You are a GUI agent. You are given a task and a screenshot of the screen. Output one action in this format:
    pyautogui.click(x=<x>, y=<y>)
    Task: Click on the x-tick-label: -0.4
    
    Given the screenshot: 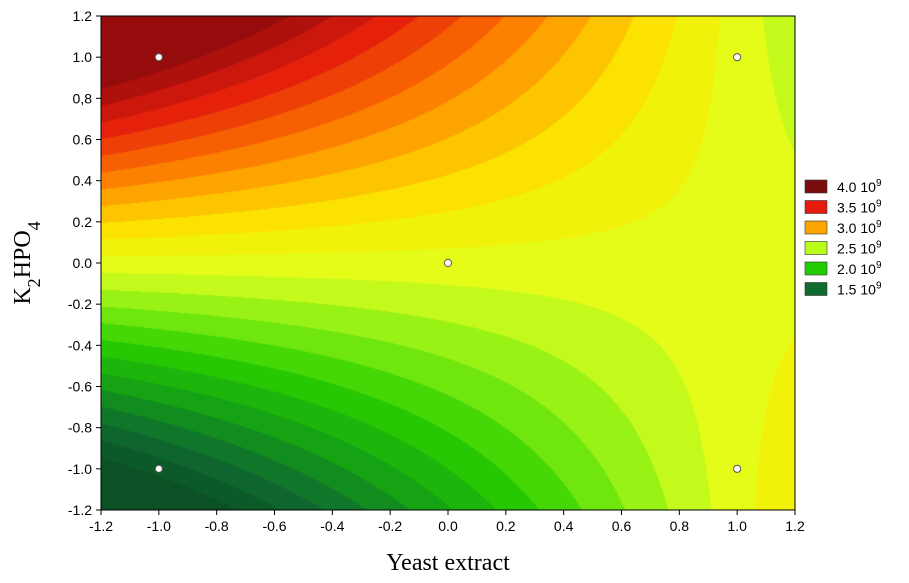 What is the action you would take?
    pyautogui.click(x=332, y=526)
    